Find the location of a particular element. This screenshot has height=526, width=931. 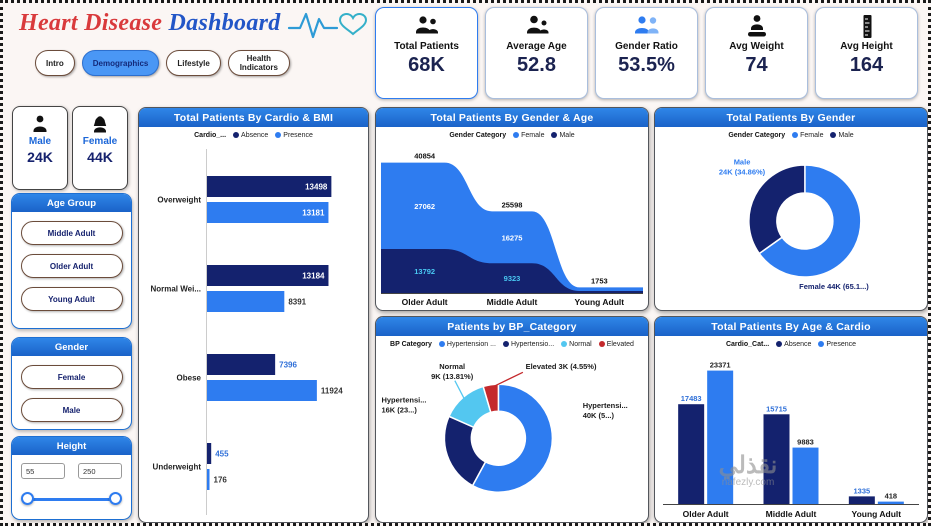

svg-text: 27062 is located at coordinates (424, 206).